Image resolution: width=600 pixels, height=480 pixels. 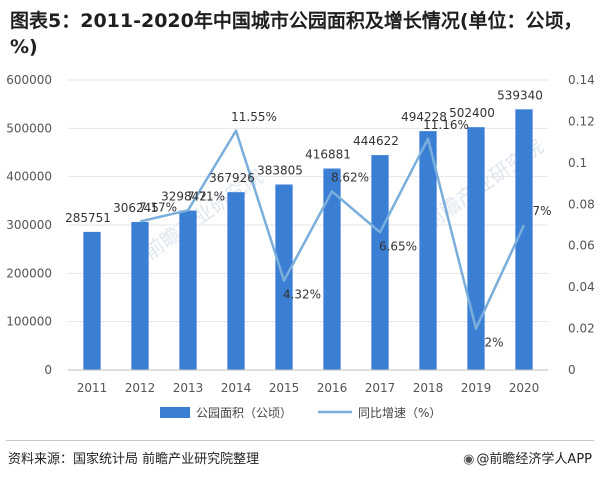 What do you see at coordinates (428, 388) in the screenshot?
I see `x-tick-label: 2018` at bounding box center [428, 388].